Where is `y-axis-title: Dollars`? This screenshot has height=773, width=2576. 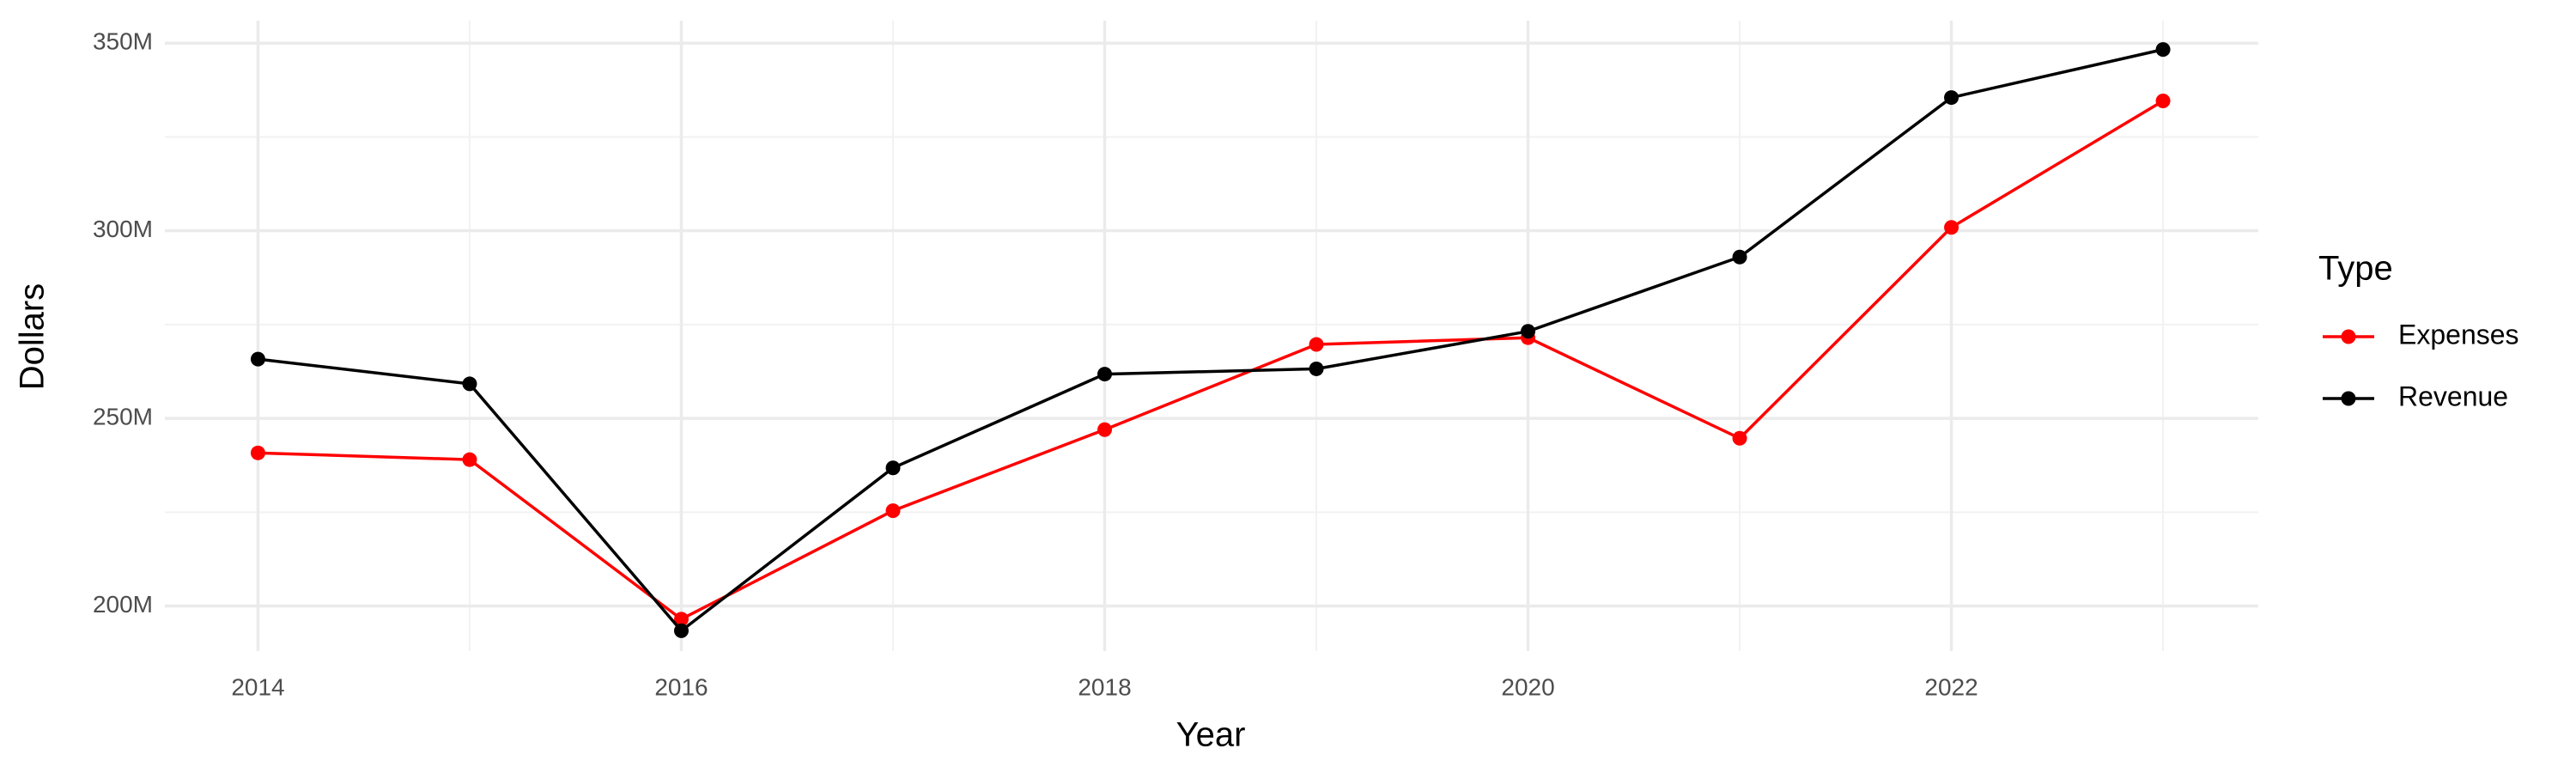 y-axis-title: Dollars is located at coordinates (33, 336).